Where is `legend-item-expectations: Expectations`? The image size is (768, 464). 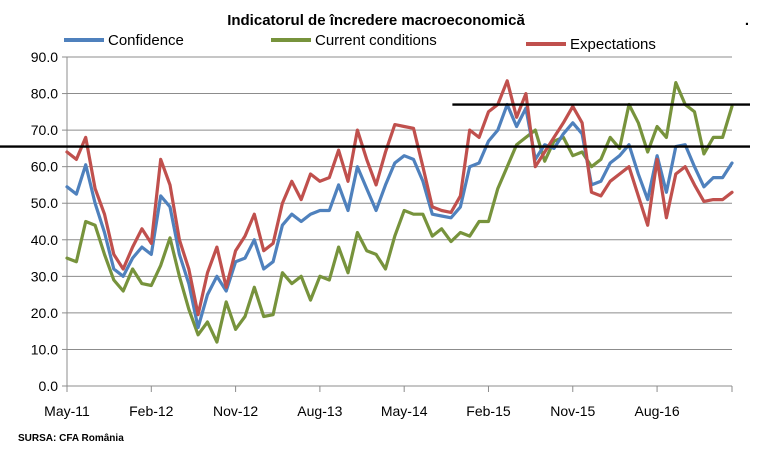 legend-item-expectations: Expectations is located at coordinates (591, 44).